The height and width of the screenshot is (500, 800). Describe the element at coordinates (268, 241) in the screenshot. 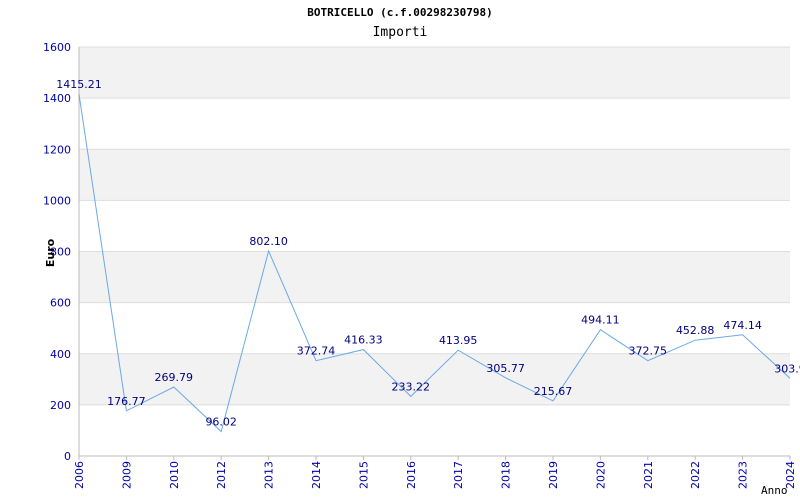

I see `data-label: 802.10` at that location.